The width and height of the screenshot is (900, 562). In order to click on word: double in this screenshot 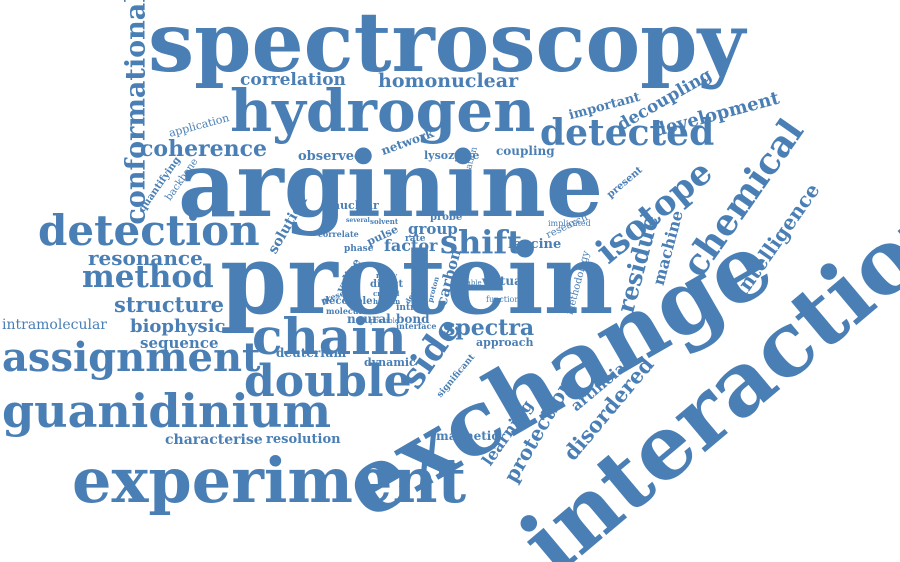, I will do `click(328, 381)`.